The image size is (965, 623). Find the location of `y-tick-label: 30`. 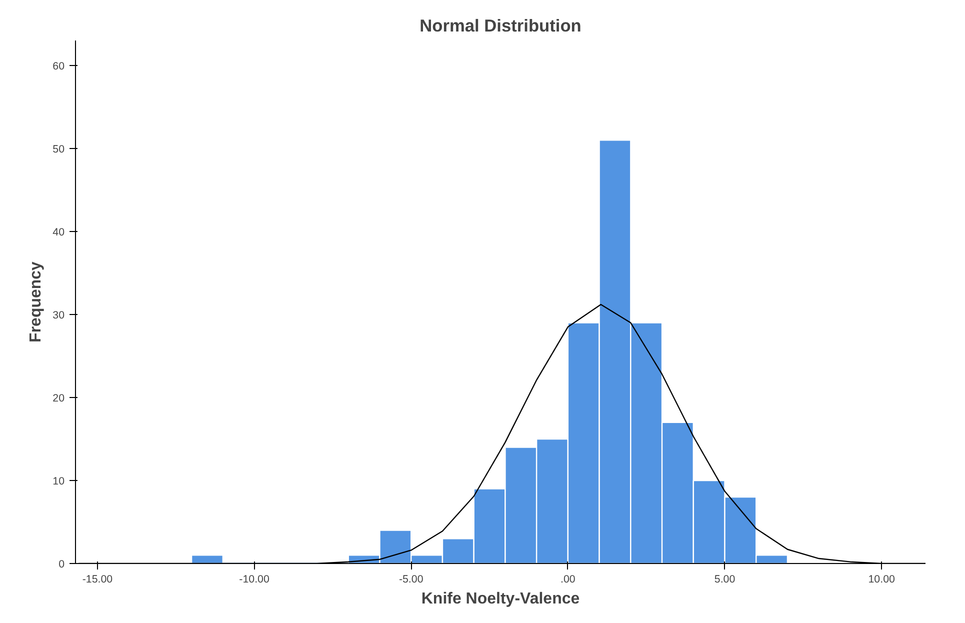

y-tick-label: 30 is located at coordinates (58, 315).